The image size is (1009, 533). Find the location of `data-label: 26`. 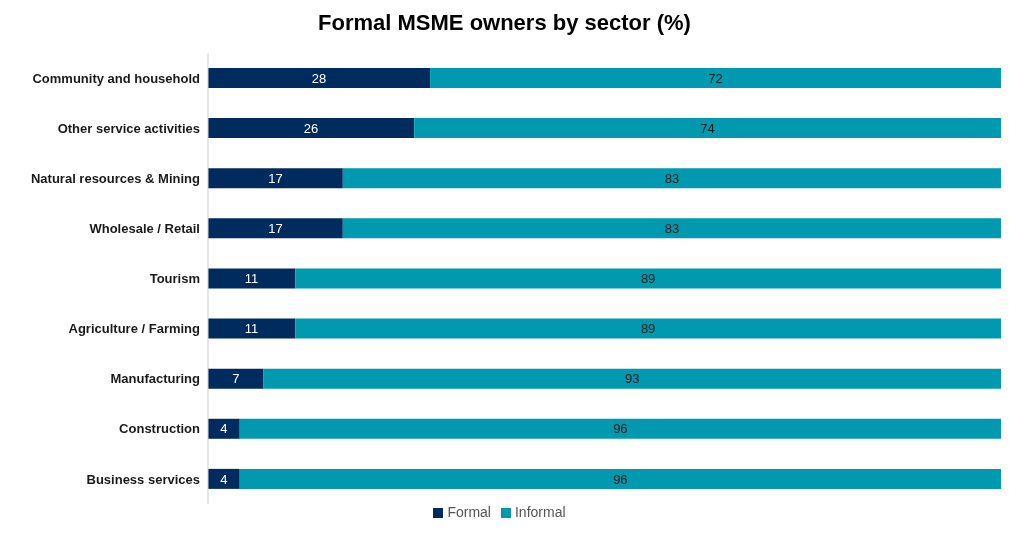

data-label: 26 is located at coordinates (311, 128).